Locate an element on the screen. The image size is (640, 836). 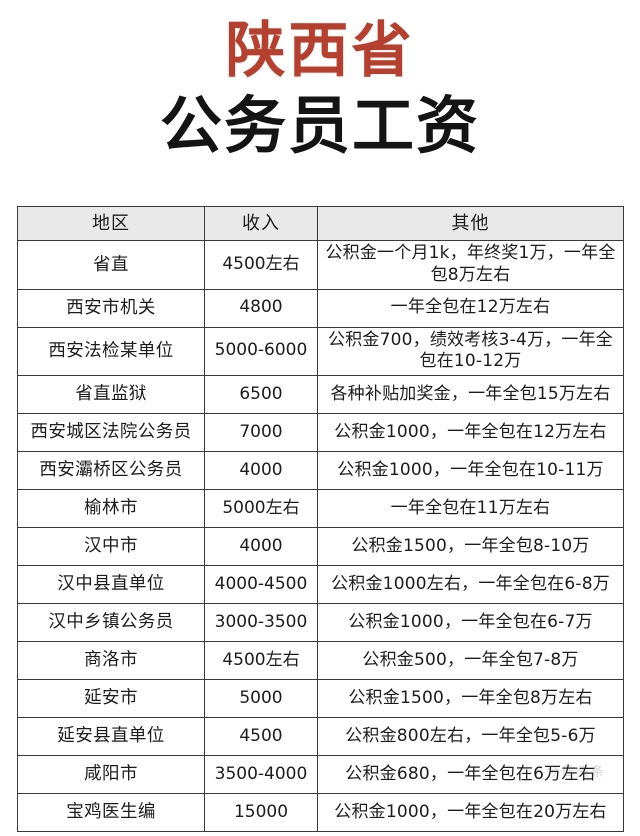
cell-region: 商洛市 is located at coordinates (111, 660).